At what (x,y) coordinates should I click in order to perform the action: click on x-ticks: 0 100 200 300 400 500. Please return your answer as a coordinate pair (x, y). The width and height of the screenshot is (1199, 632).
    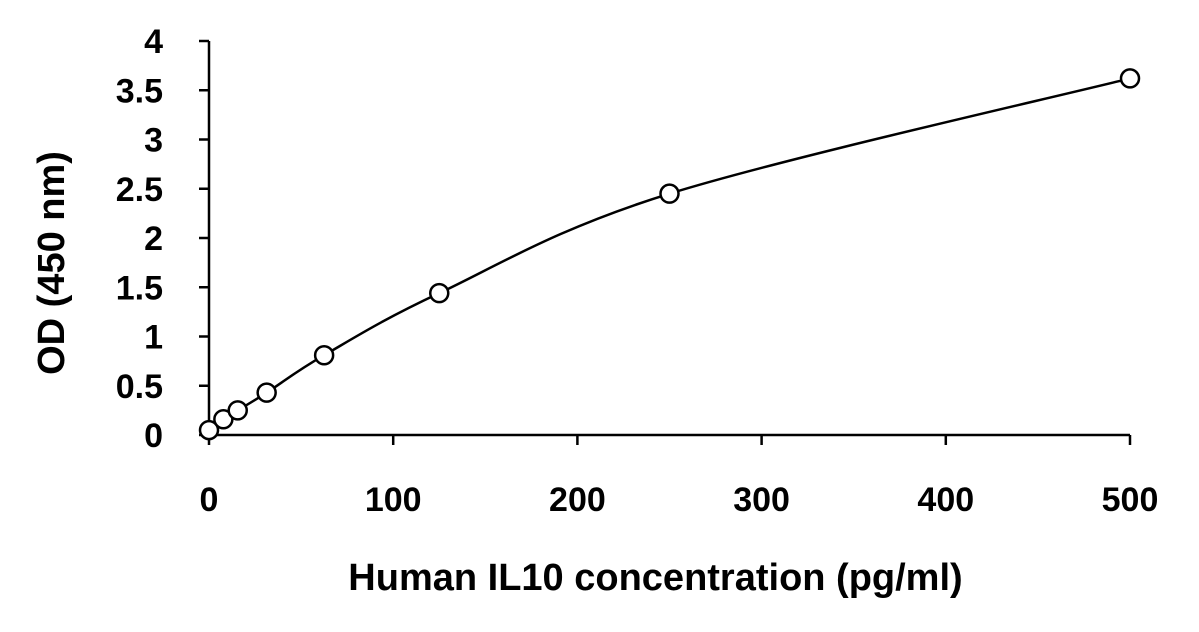
    Looking at the image, I should click on (679, 477).